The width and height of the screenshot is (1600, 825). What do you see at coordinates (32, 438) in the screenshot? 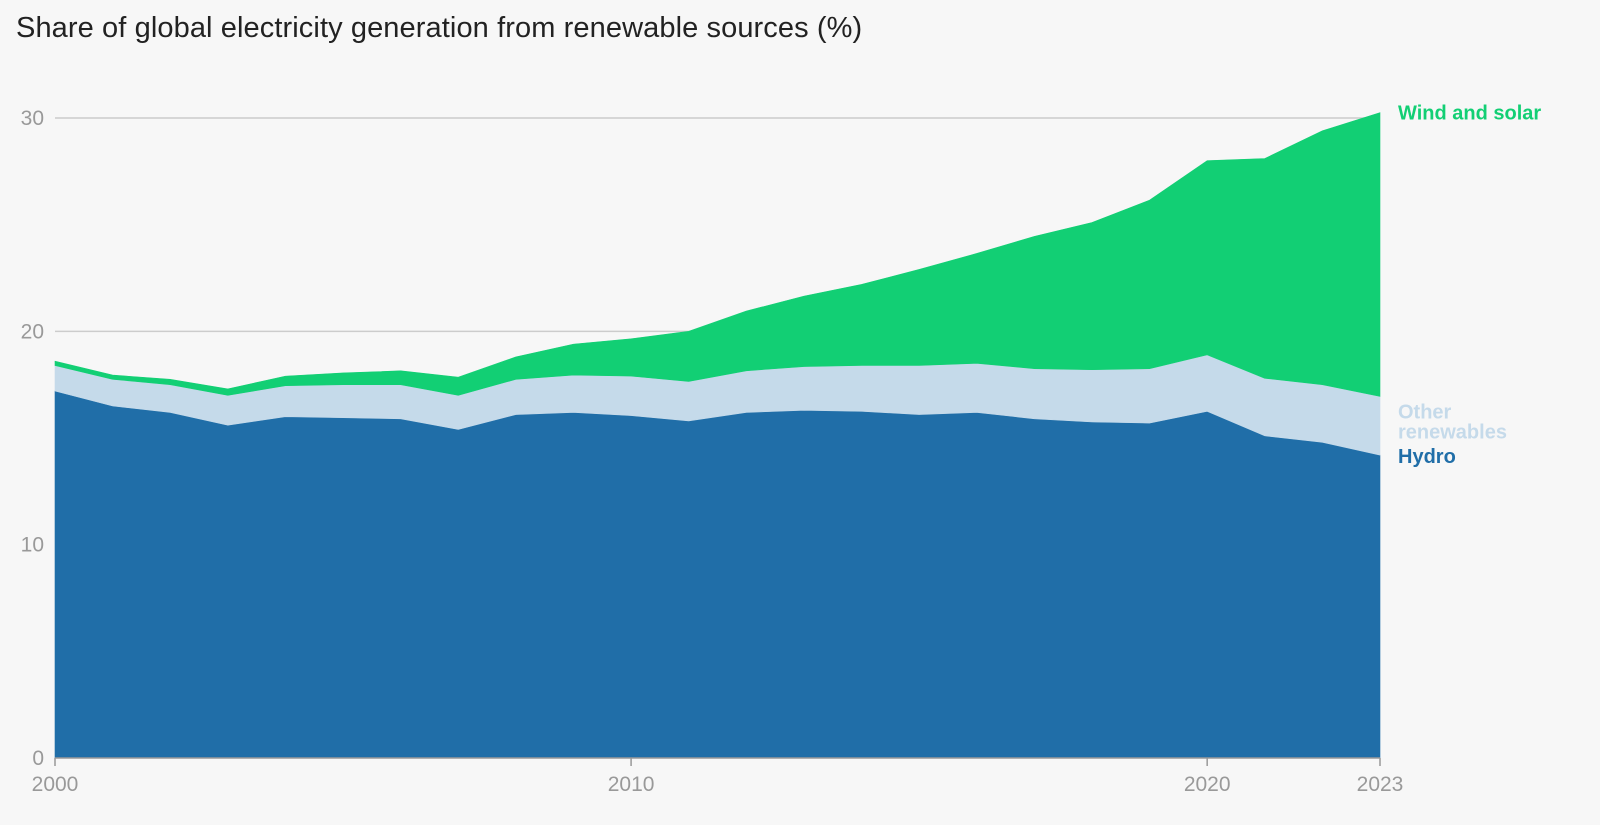
I see `y-axis-tick-labels: 0 10 20 30` at bounding box center [32, 438].